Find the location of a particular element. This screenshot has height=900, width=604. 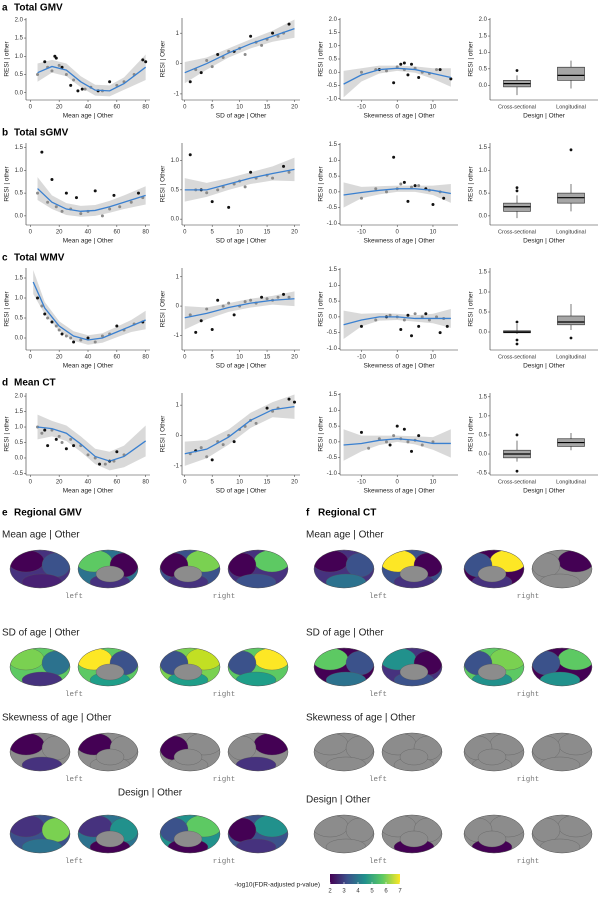

hemisphere-label: right is located at coordinates (528, 597).